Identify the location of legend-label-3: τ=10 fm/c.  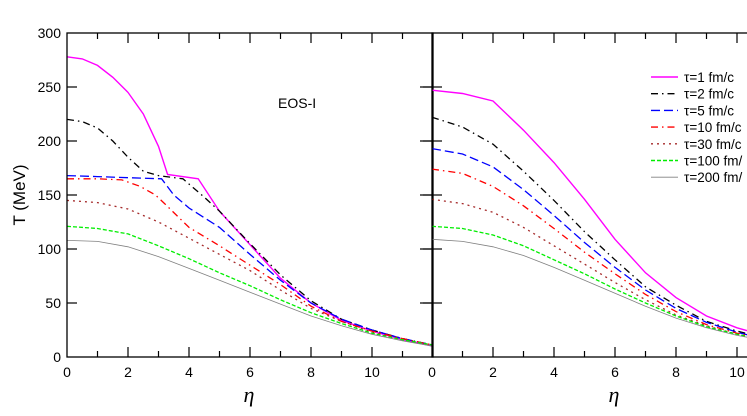
(713, 127).